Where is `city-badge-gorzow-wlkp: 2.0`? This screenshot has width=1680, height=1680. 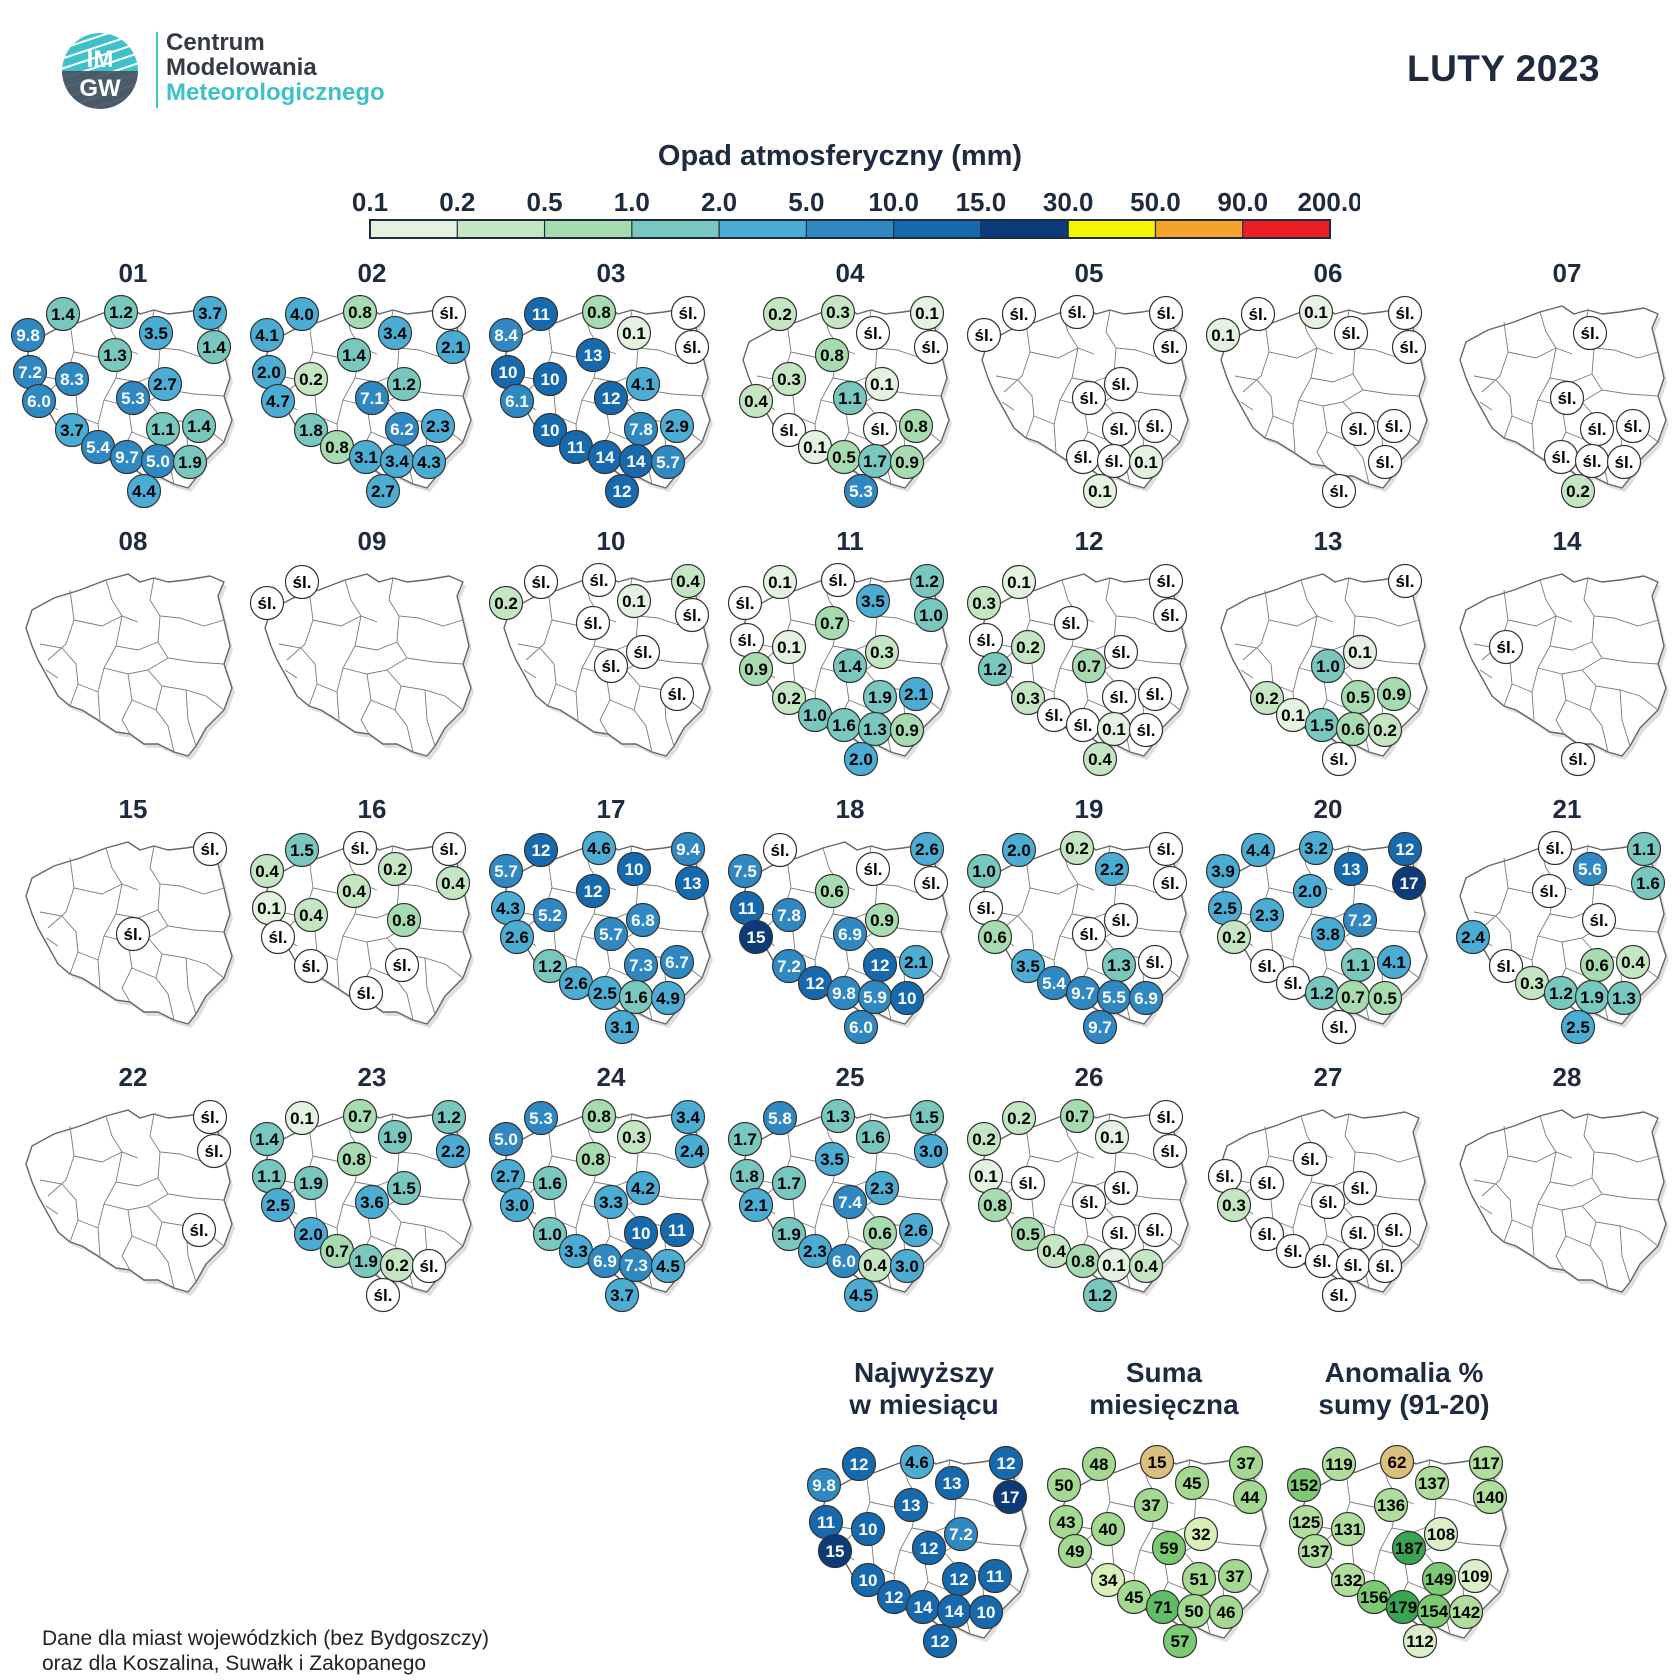
city-badge-gorzow-wlkp: 2.0 is located at coordinates (269, 372).